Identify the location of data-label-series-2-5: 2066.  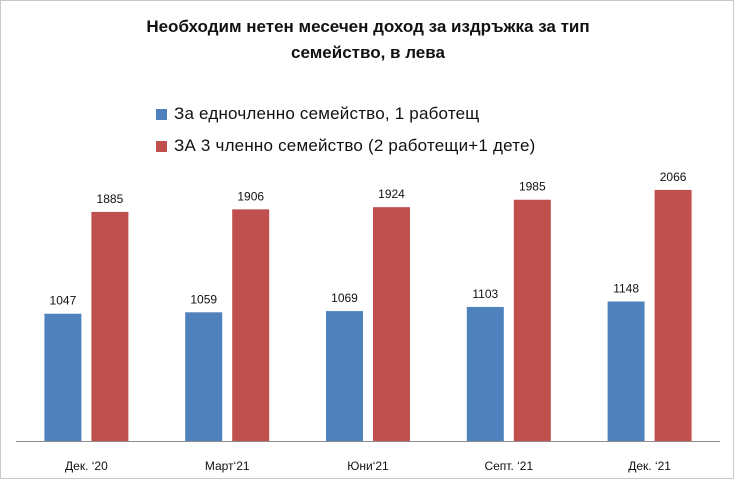
(673, 177).